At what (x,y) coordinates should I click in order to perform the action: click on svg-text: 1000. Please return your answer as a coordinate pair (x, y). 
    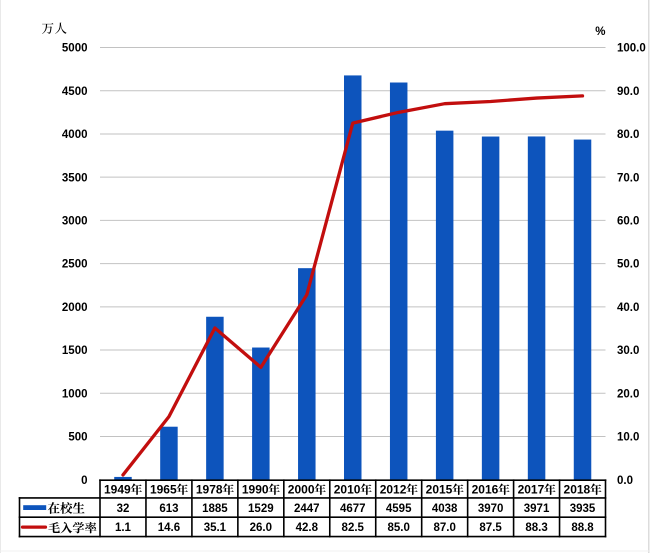
    Looking at the image, I should click on (75, 394).